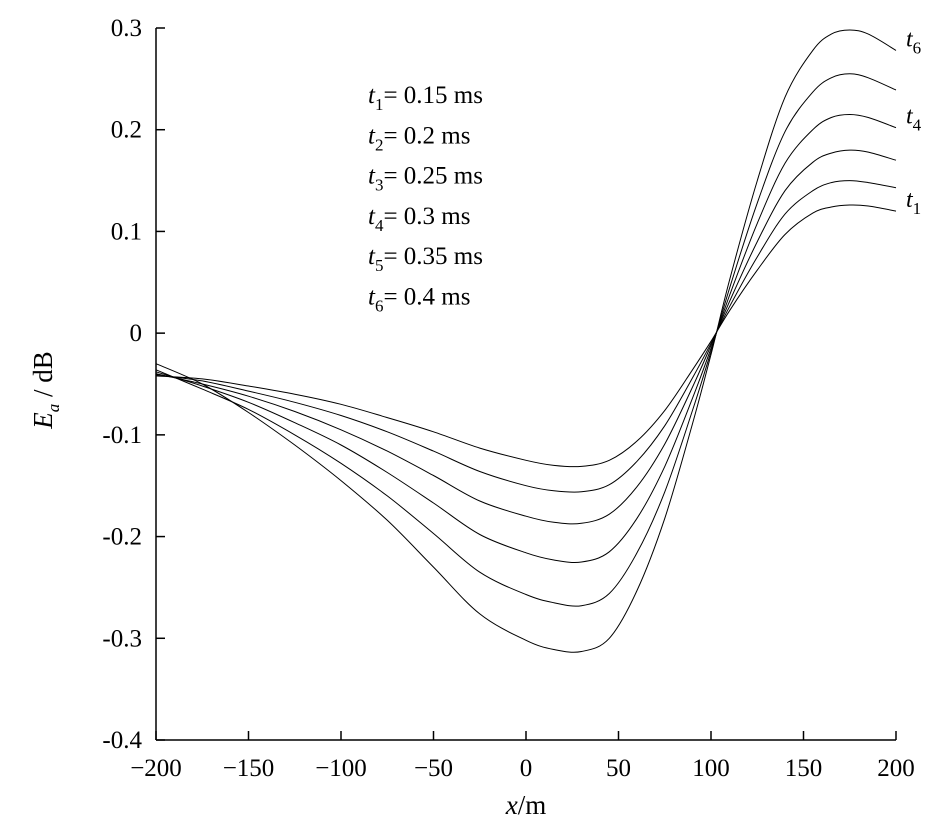  What do you see at coordinates (426, 297) in the screenshot?
I see `legend-value: = 0.4 ms` at bounding box center [426, 297].